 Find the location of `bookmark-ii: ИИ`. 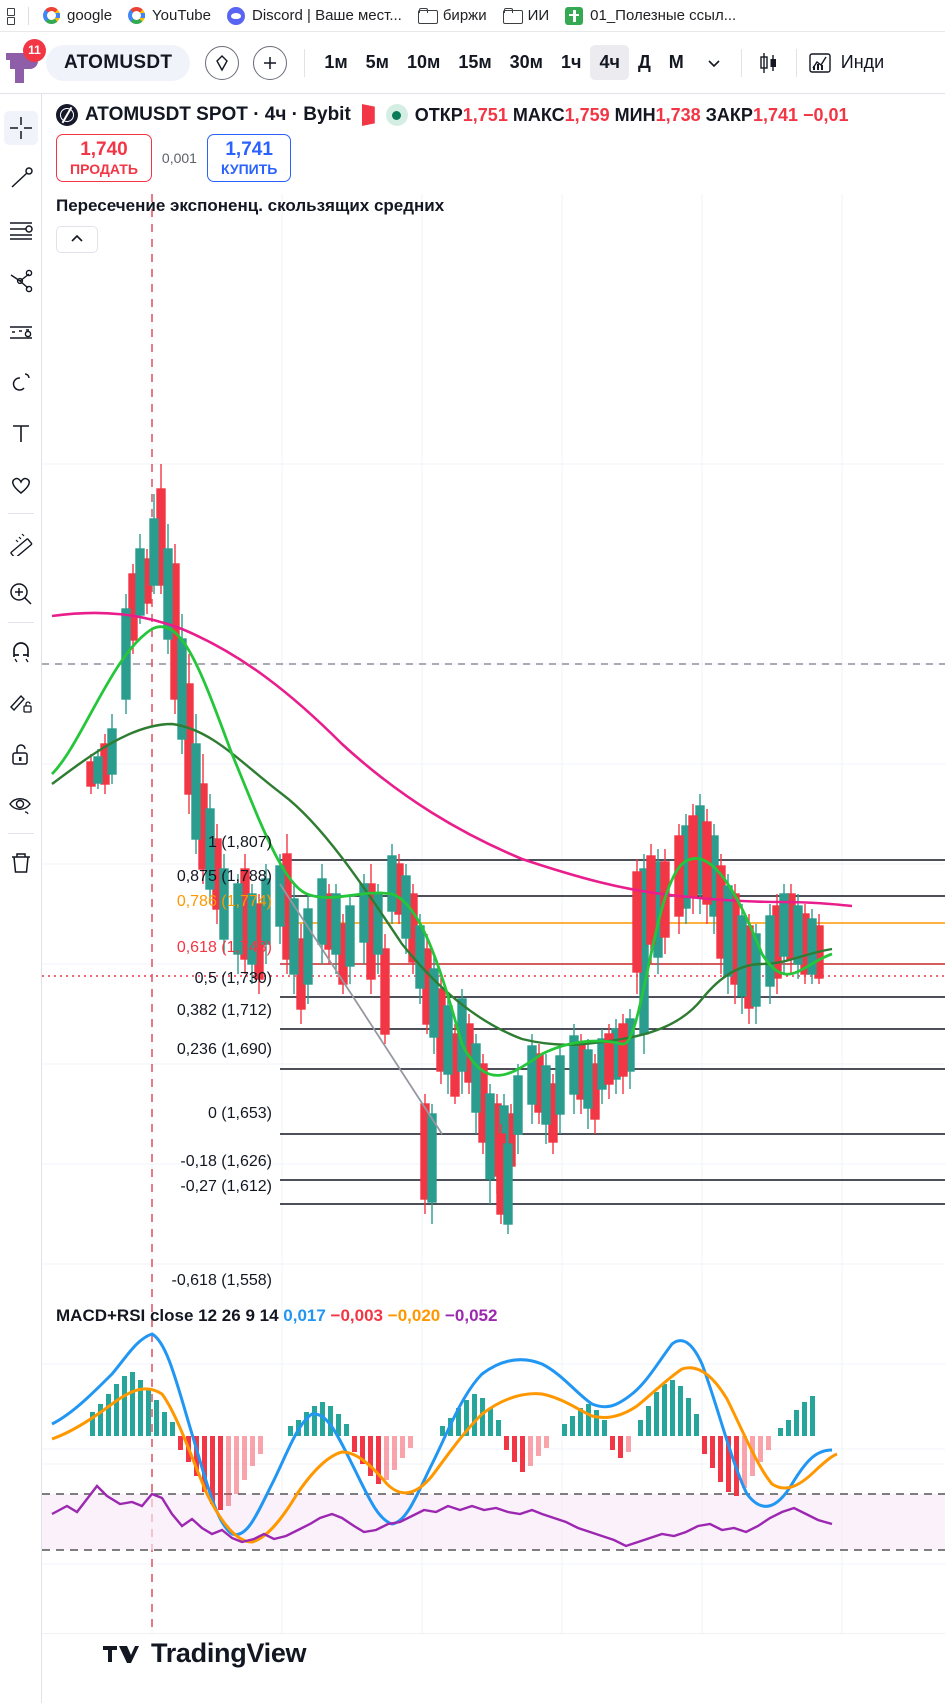

bookmark-ii: ИИ is located at coordinates (526, 15).